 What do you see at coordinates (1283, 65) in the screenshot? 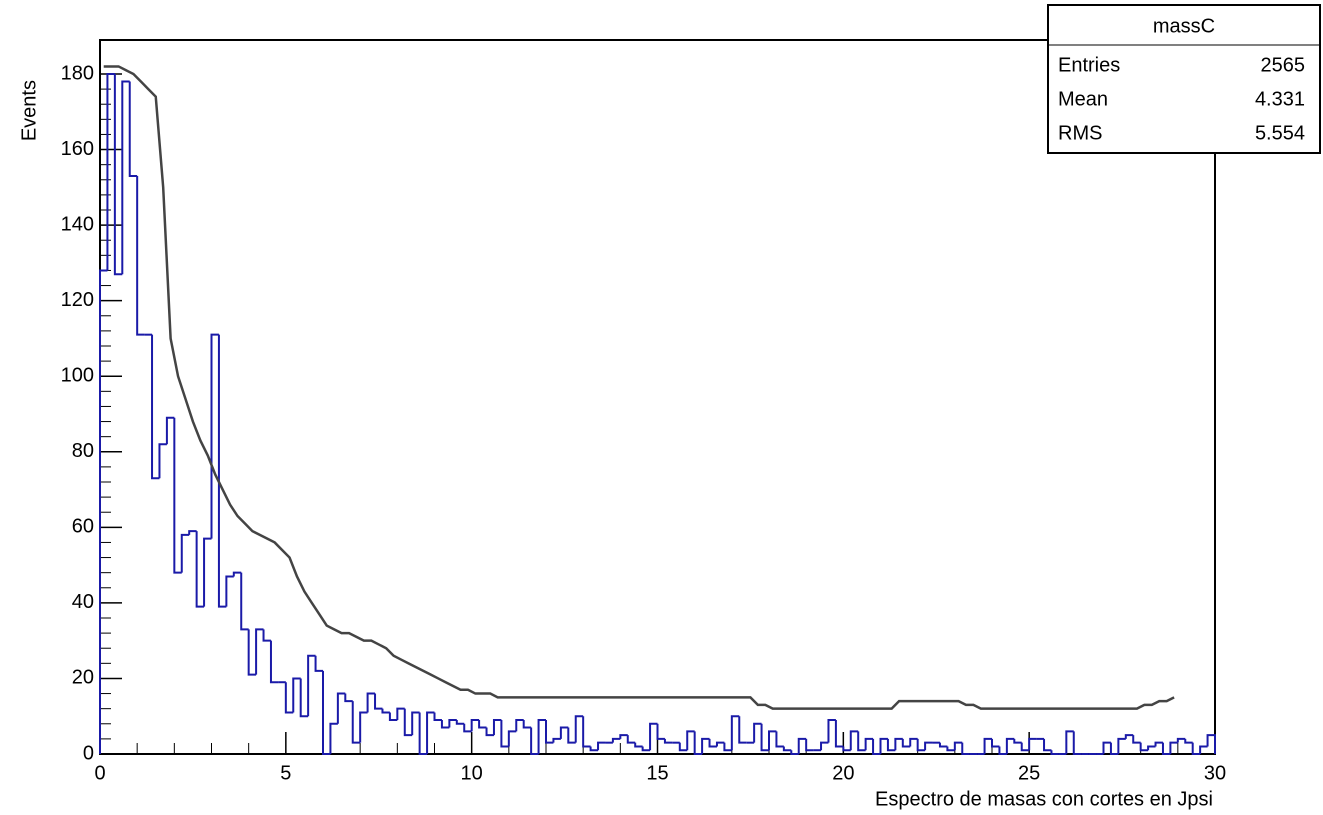
I see `stats-value: 2565` at bounding box center [1283, 65].